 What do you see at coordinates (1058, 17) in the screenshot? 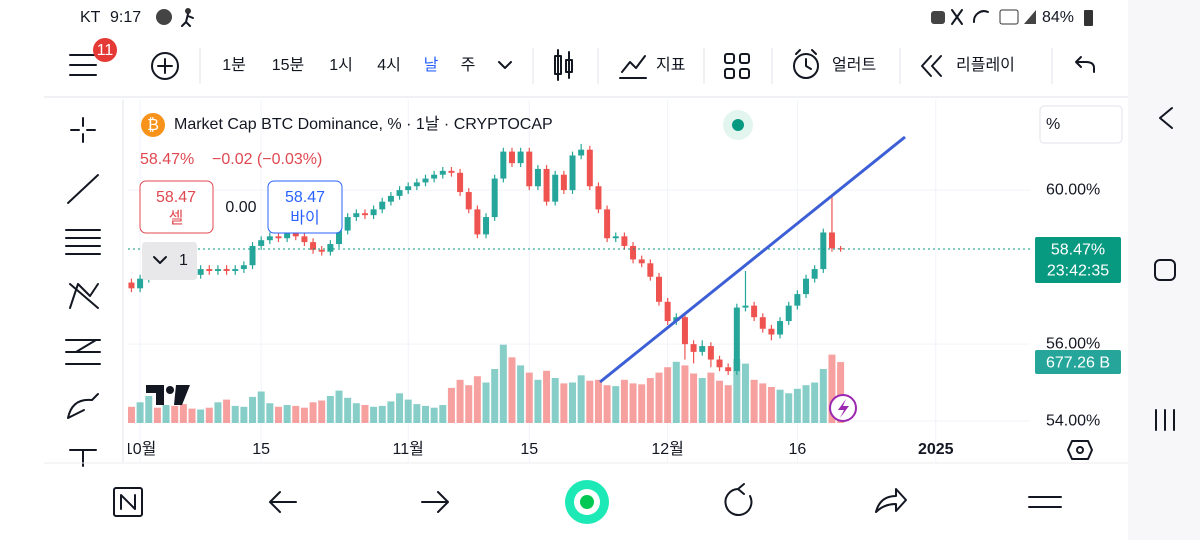
I see `battery-text: 84%` at bounding box center [1058, 17].